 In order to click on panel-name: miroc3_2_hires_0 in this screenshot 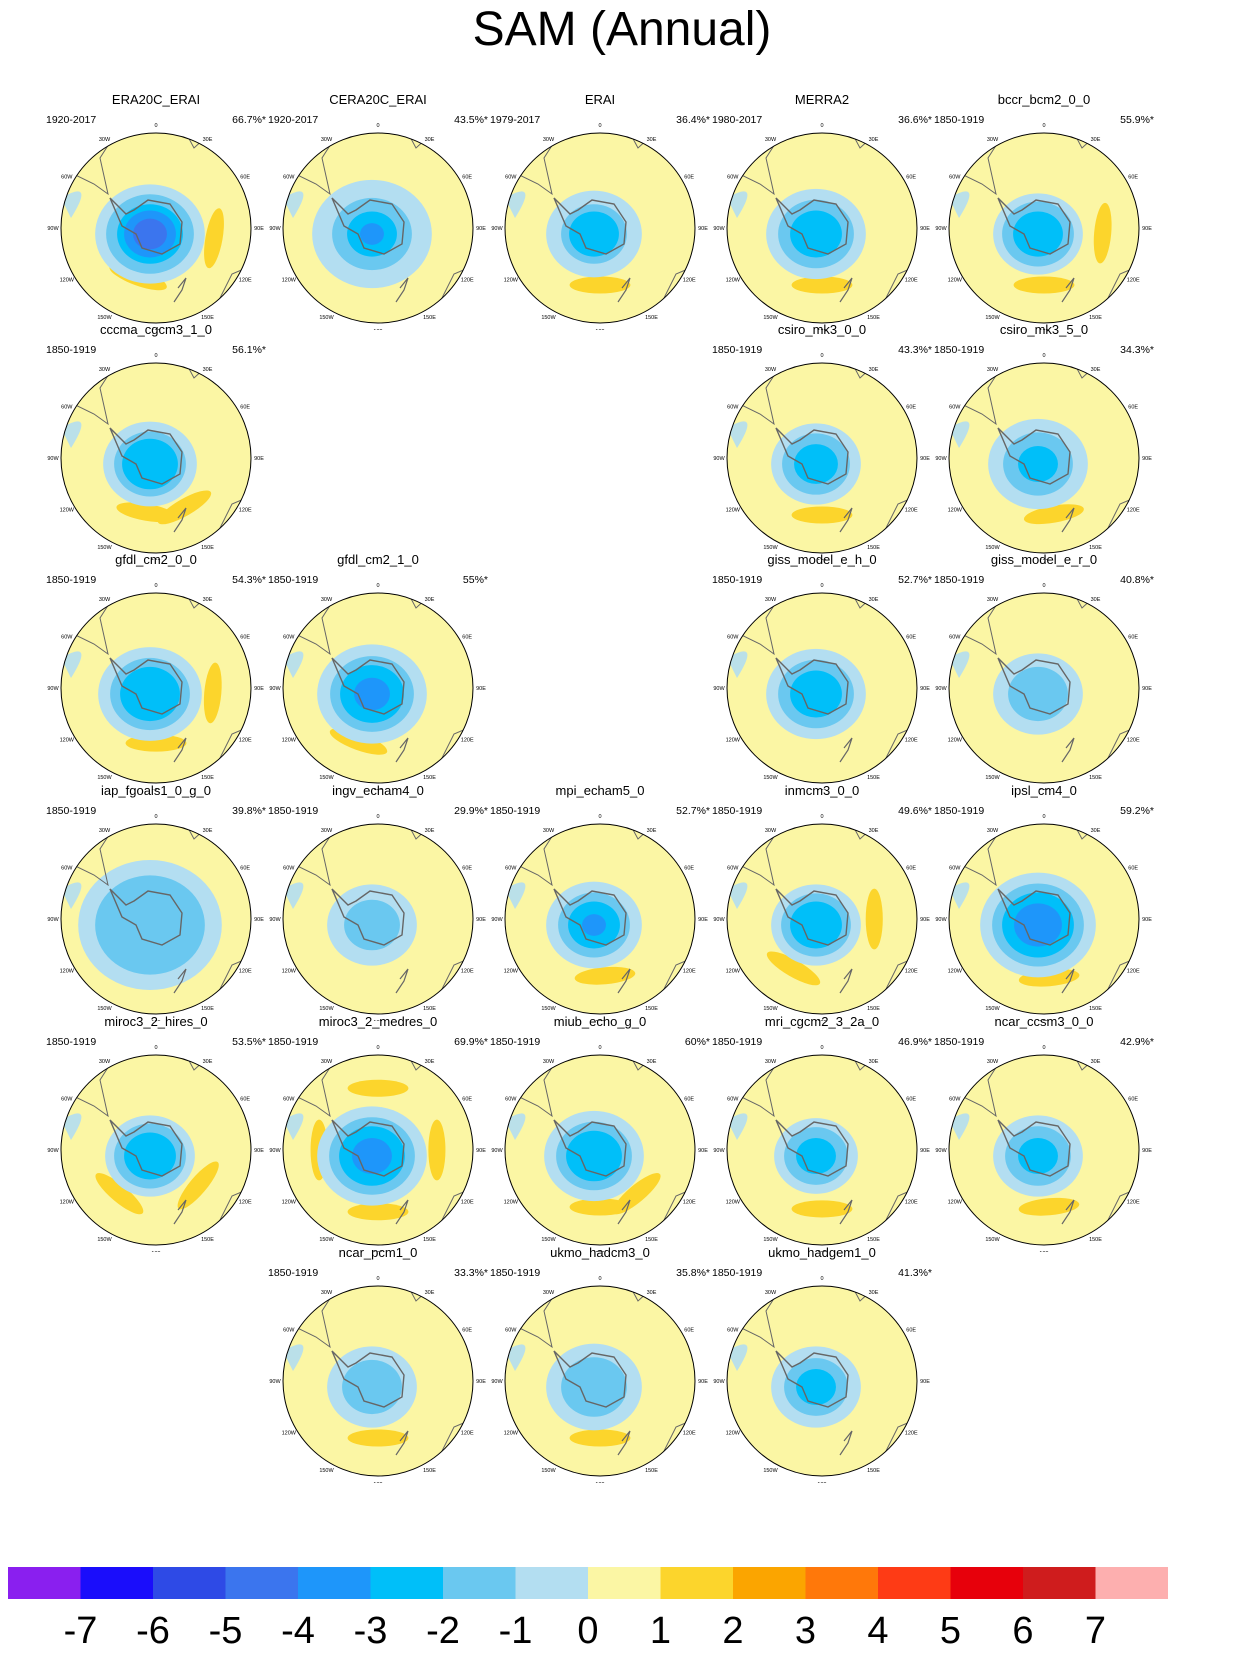, I will do `click(156, 1021)`.